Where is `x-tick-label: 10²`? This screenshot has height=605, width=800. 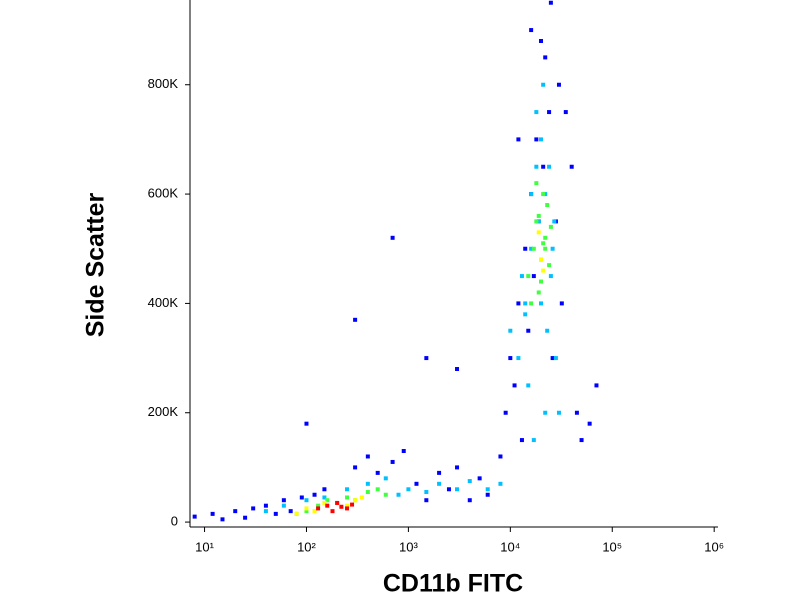 x-tick-label: 10² is located at coordinates (306, 546).